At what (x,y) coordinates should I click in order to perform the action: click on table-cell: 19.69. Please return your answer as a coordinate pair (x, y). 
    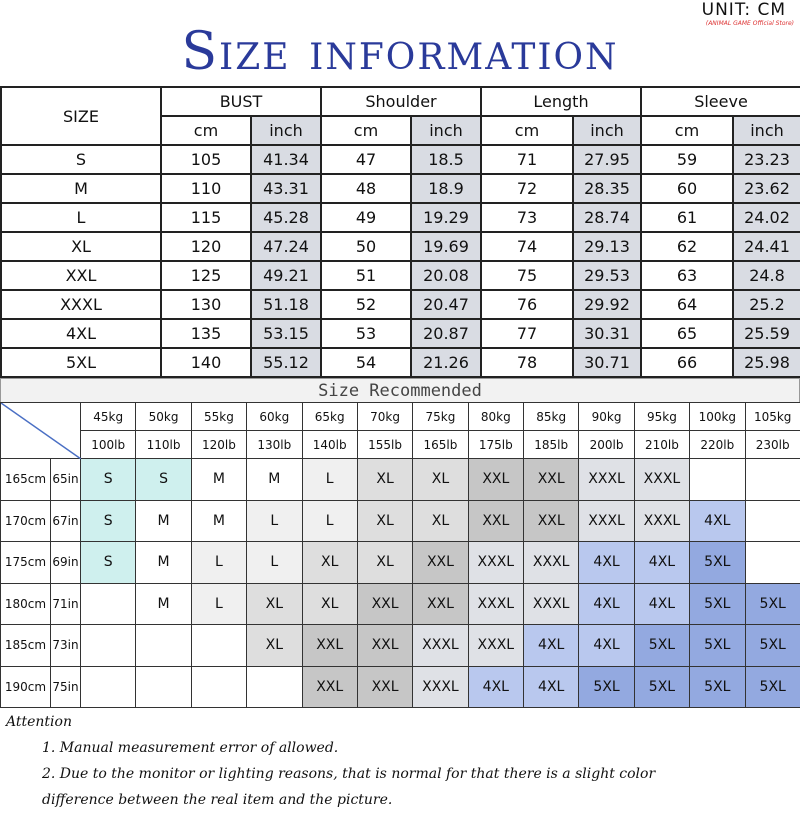
    Looking at the image, I should click on (446, 246).